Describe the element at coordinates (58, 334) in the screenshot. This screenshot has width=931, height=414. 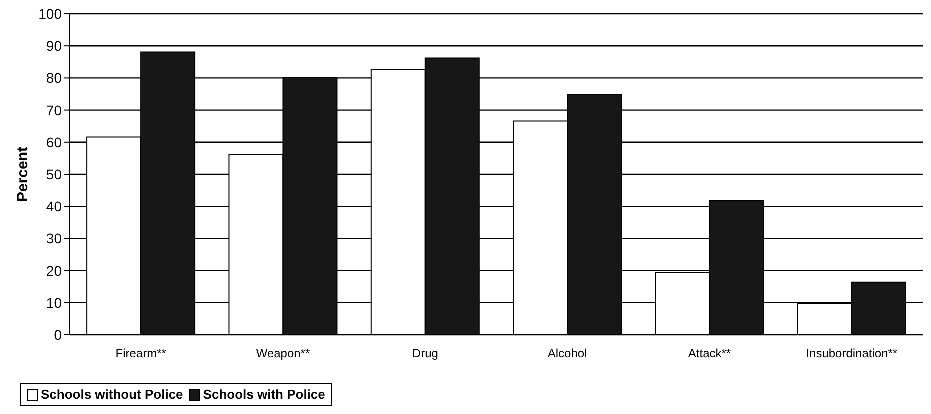
I see `y-tick-label: 0` at that location.